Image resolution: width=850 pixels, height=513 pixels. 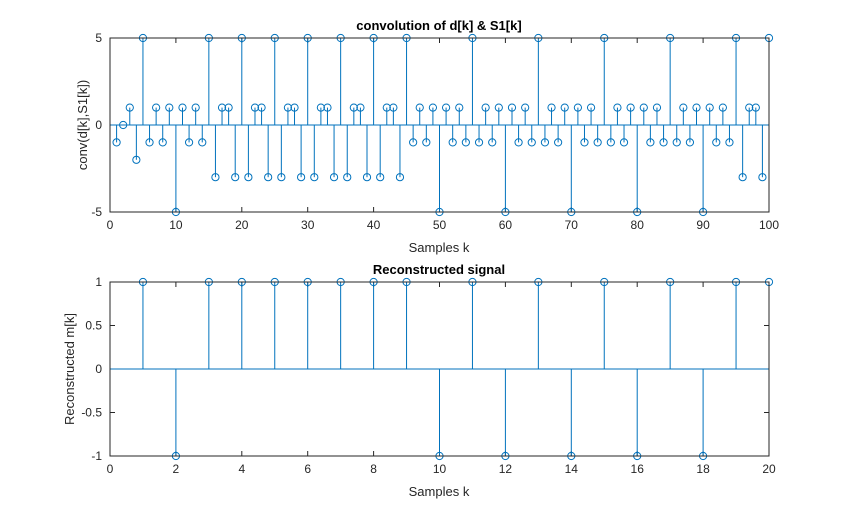 What do you see at coordinates (438, 25) in the screenshot?
I see `conv-title: convolution of d[k] & S1[k]` at bounding box center [438, 25].